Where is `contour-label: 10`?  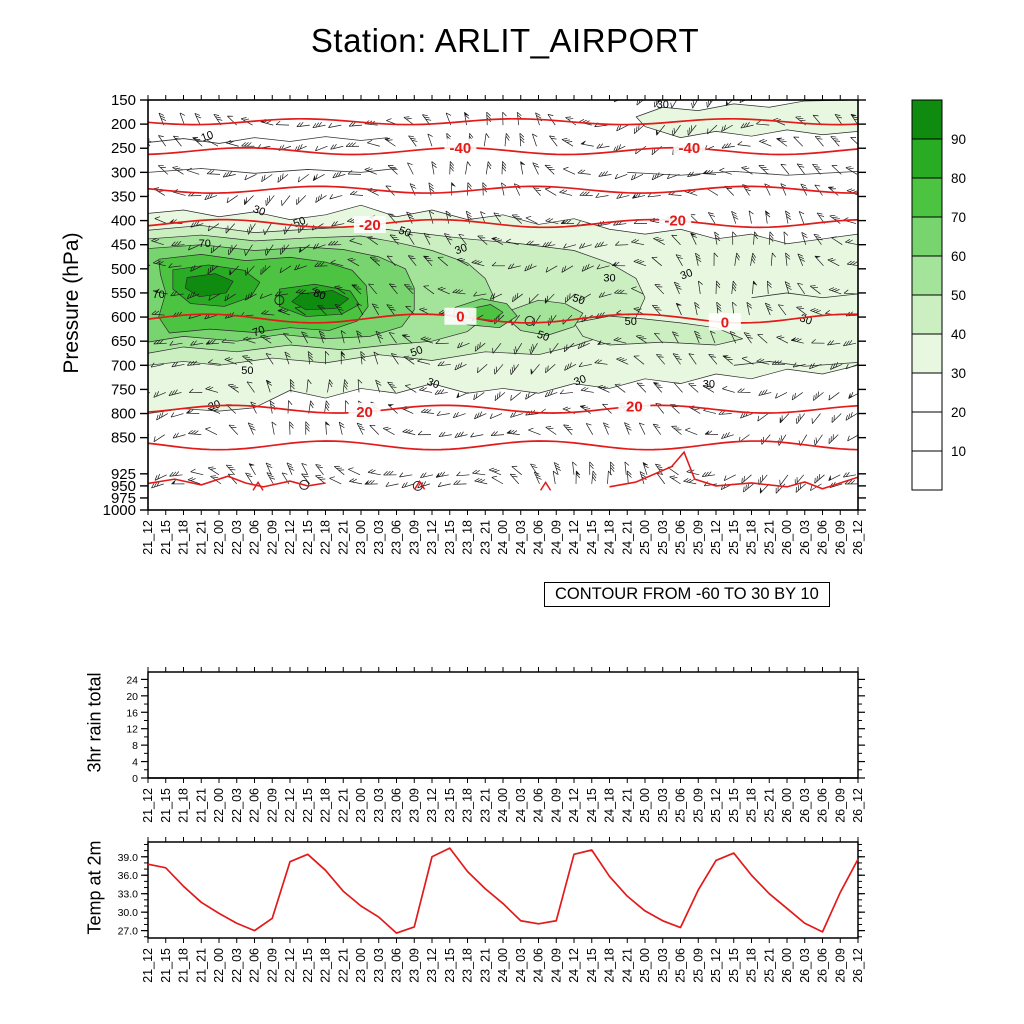 contour-label: 10 is located at coordinates (208, 136).